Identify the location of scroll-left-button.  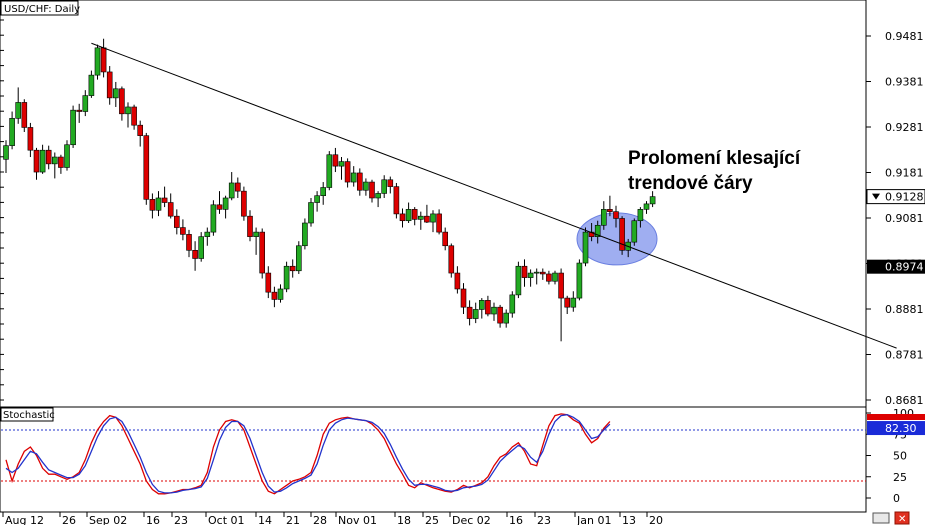
(881, 518).